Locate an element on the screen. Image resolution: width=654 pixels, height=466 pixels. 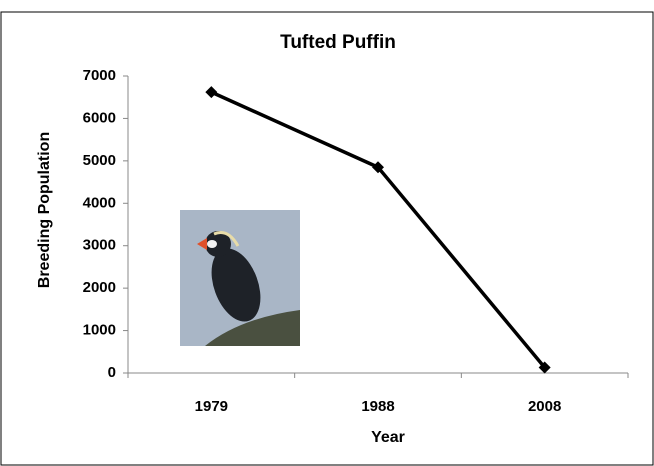
photo-rock is located at coordinates (252, 328).